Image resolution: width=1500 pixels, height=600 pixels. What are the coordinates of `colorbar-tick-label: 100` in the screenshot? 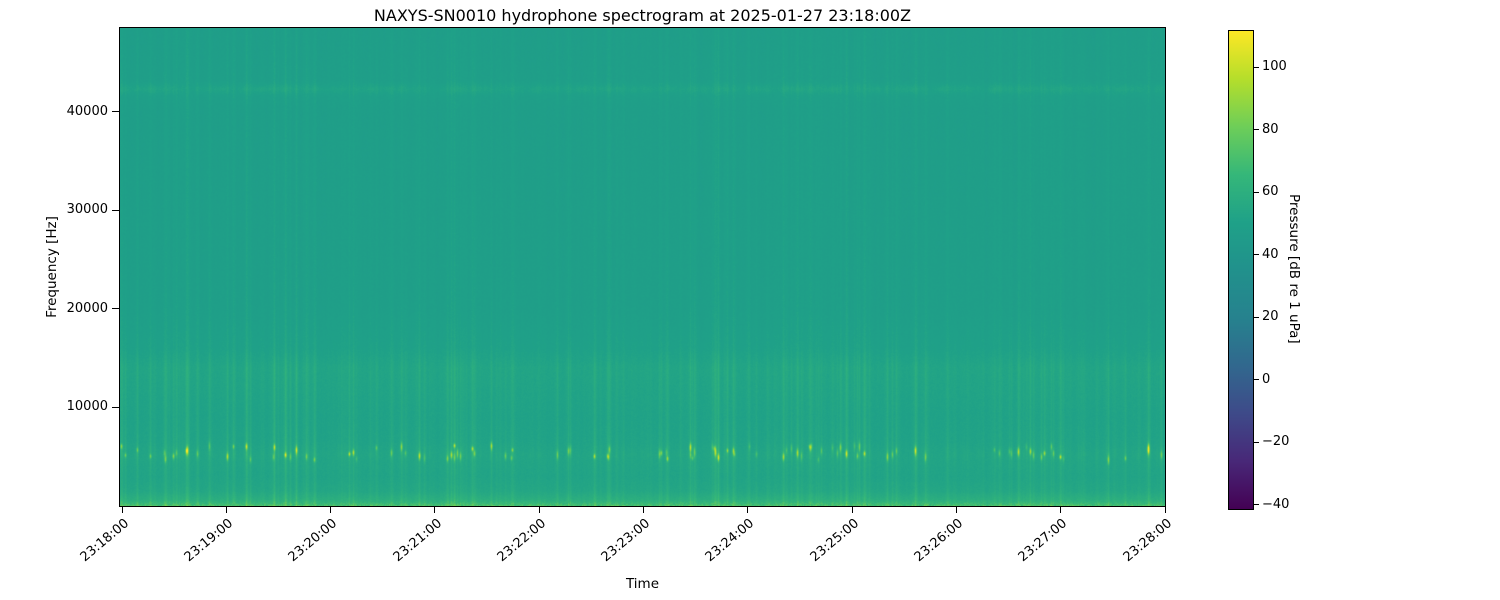 It's located at (1274, 67).